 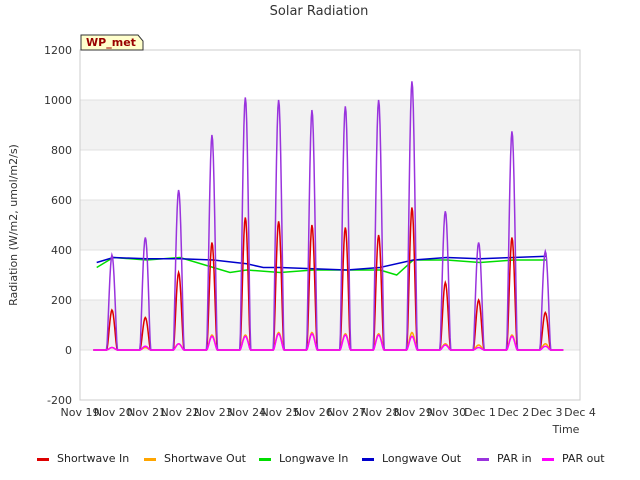 I want to click on site-badge-label: WP_met, so click(x=111, y=42).